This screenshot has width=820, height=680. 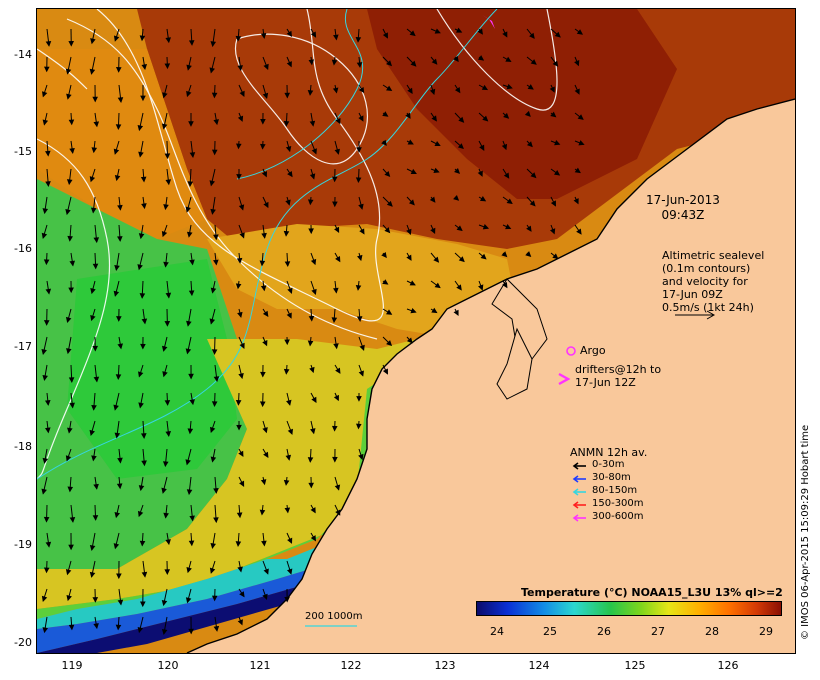 I want to click on altimetry-line: 17-Jun 09Z, so click(x=692, y=294).